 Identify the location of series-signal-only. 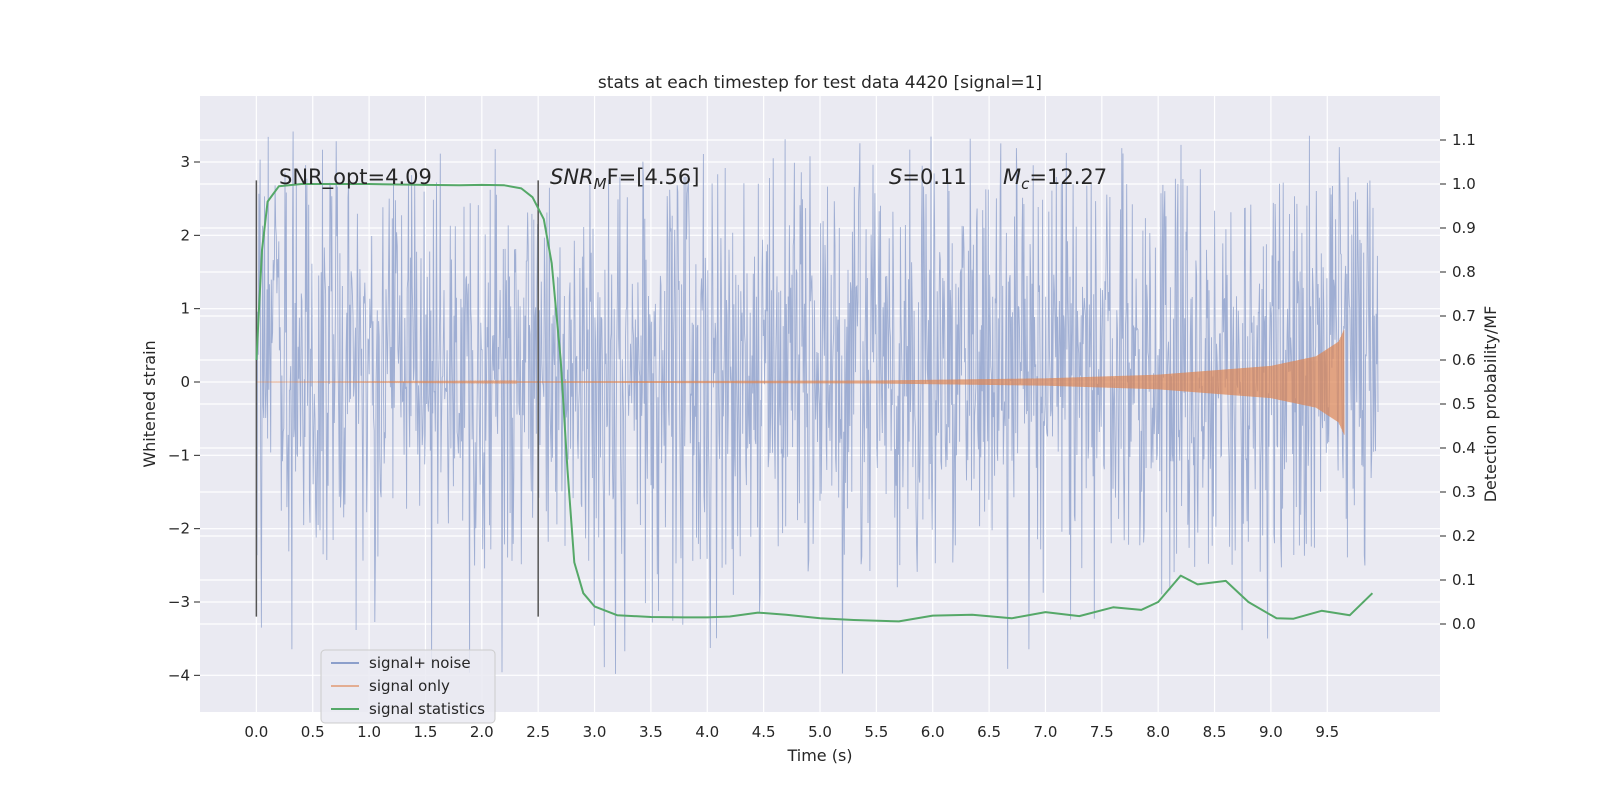
(800, 382).